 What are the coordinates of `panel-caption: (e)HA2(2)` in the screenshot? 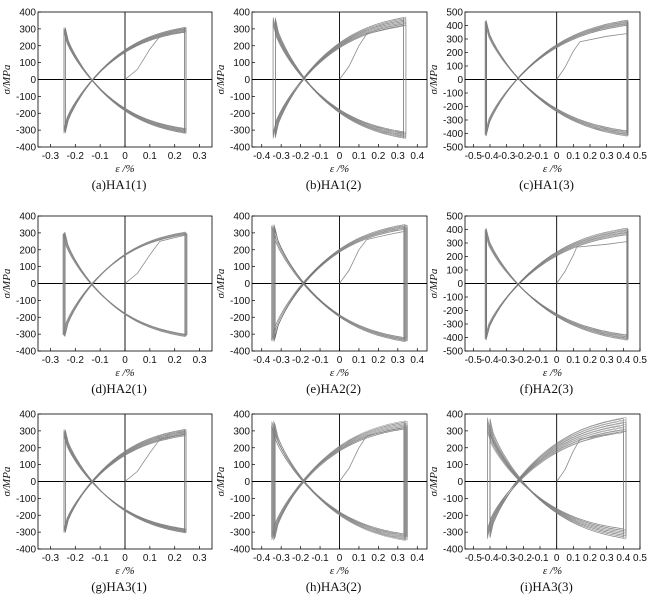 It's located at (333, 388).